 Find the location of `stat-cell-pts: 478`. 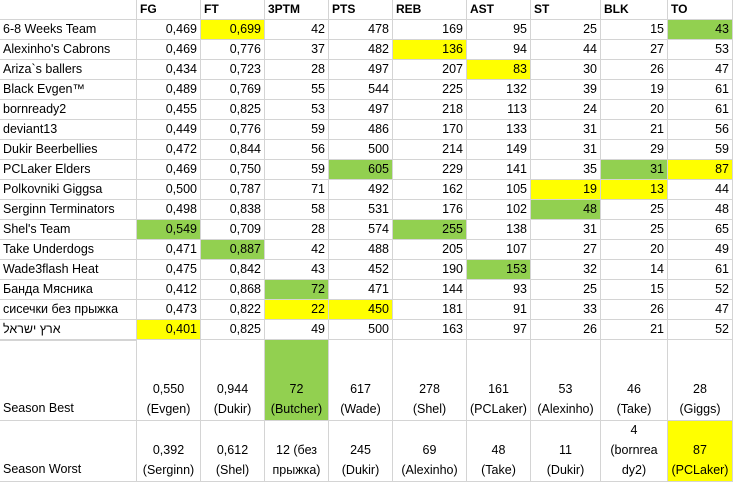

stat-cell-pts: 478 is located at coordinates (361, 30).